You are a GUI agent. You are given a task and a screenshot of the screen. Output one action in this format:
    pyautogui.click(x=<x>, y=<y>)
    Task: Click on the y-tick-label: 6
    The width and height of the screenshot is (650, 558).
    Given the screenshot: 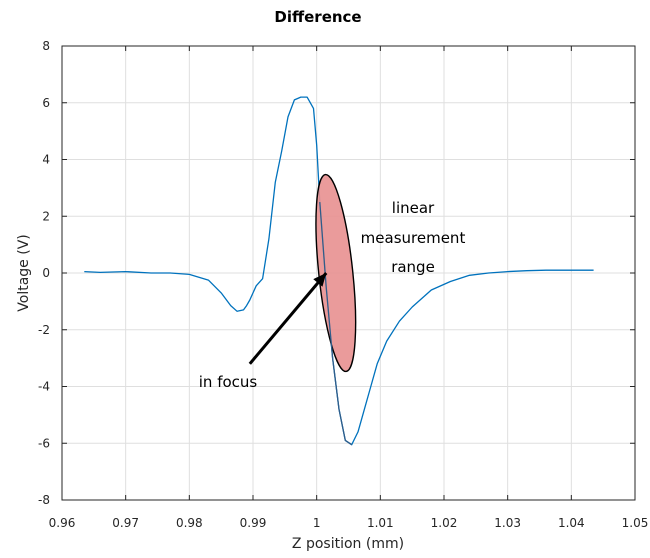 What is the action you would take?
    pyautogui.click(x=46, y=103)
    